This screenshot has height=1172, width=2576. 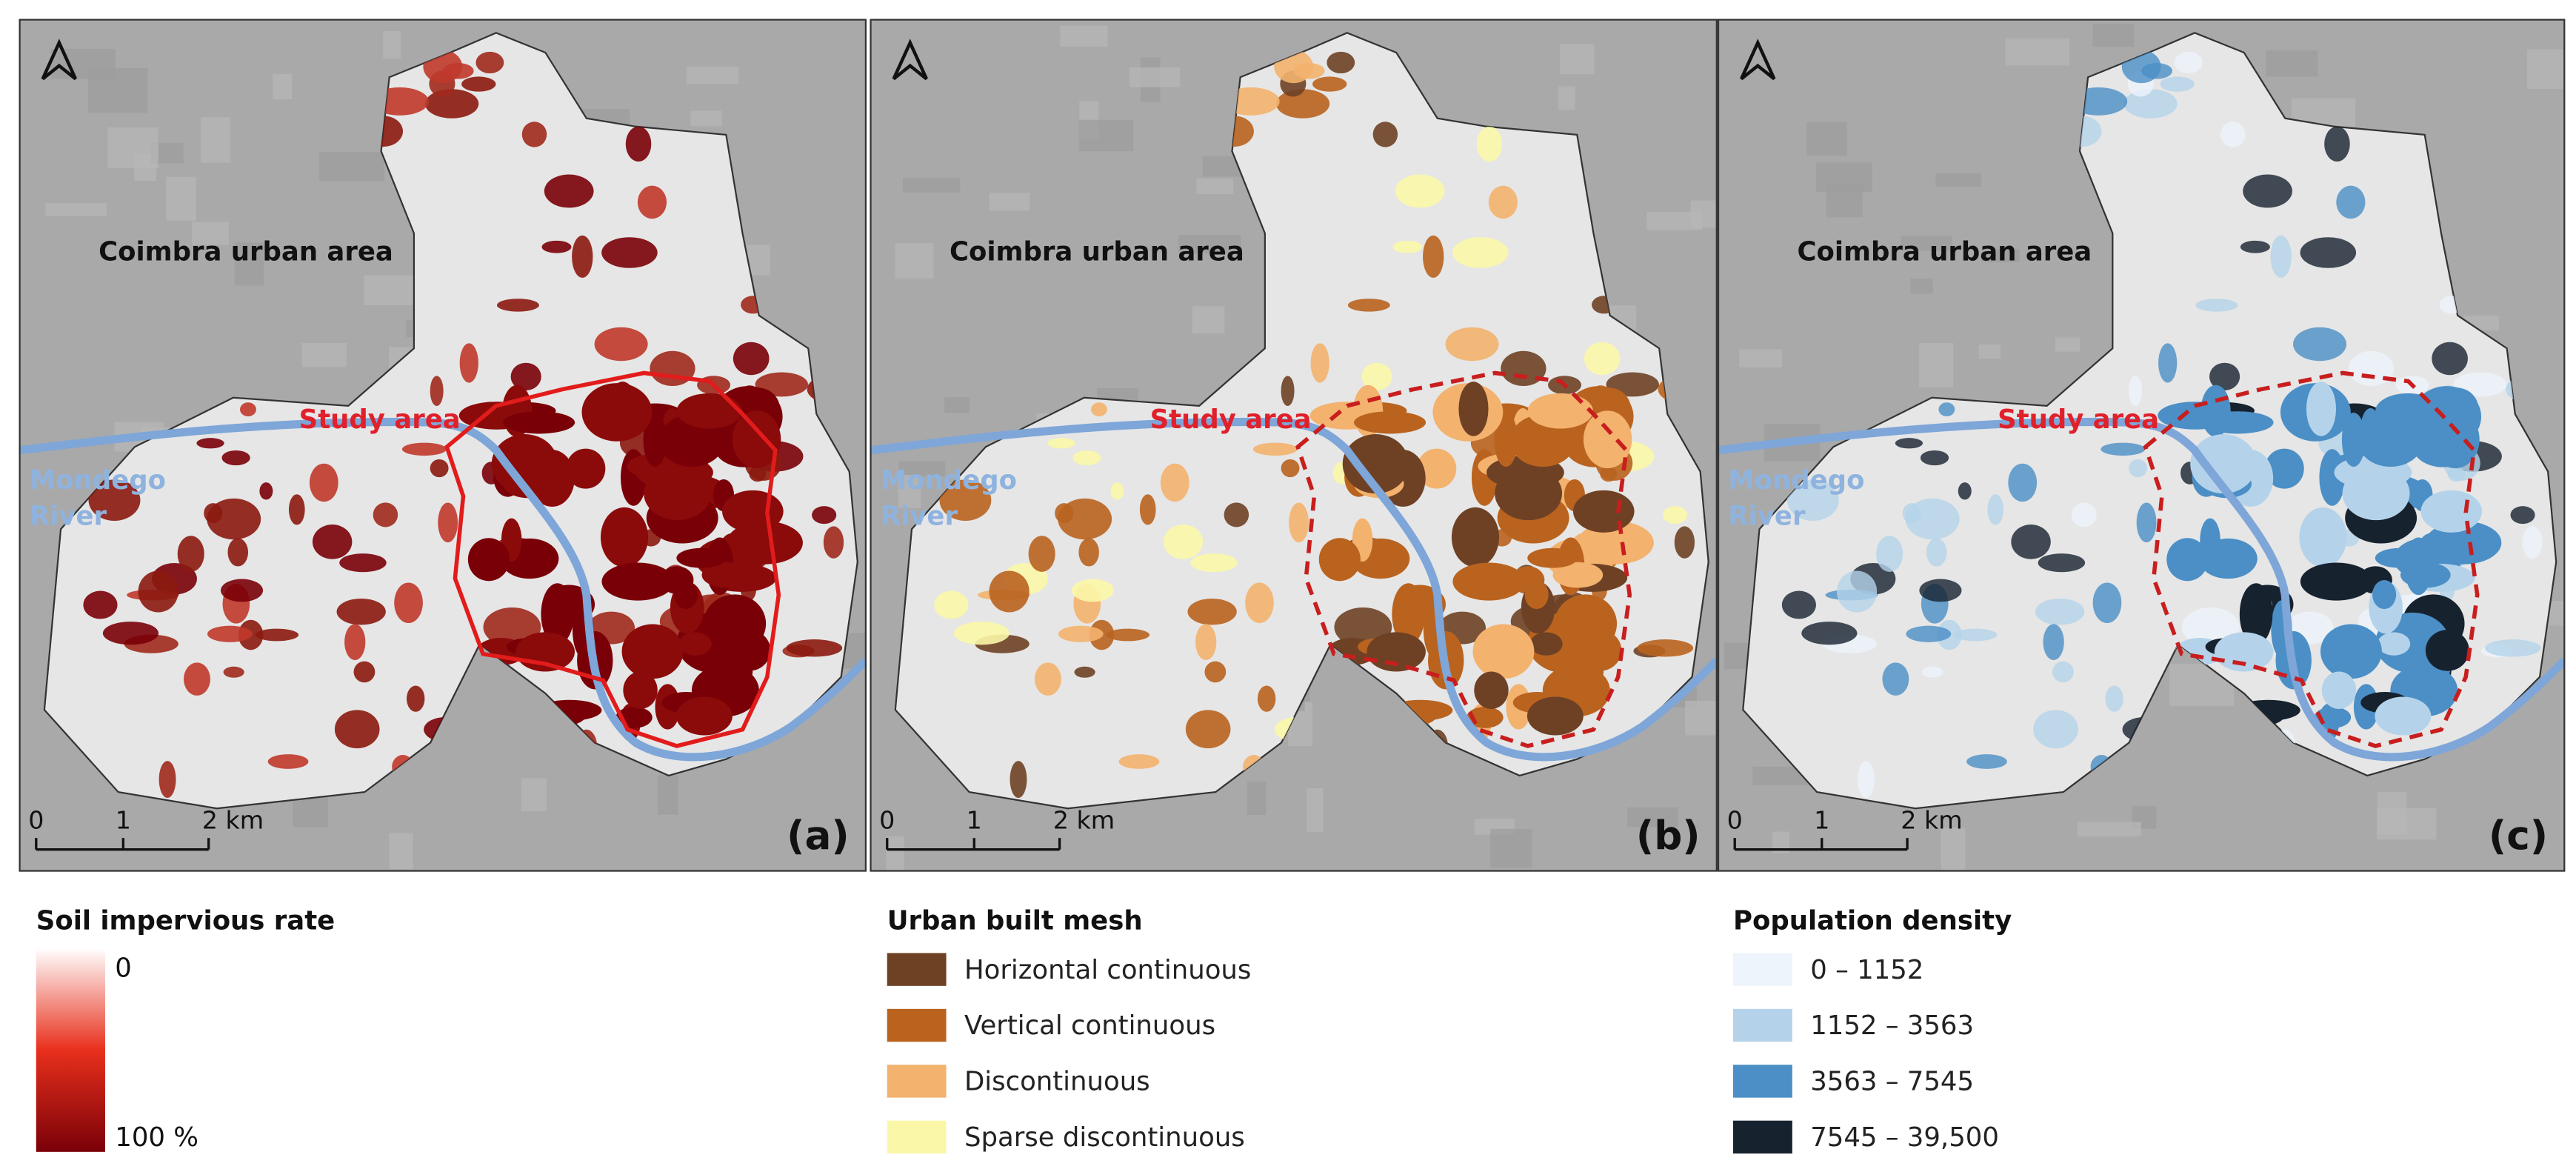 What do you see at coordinates (98, 480) in the screenshot?
I see `river-label: Mondego` at bounding box center [98, 480].